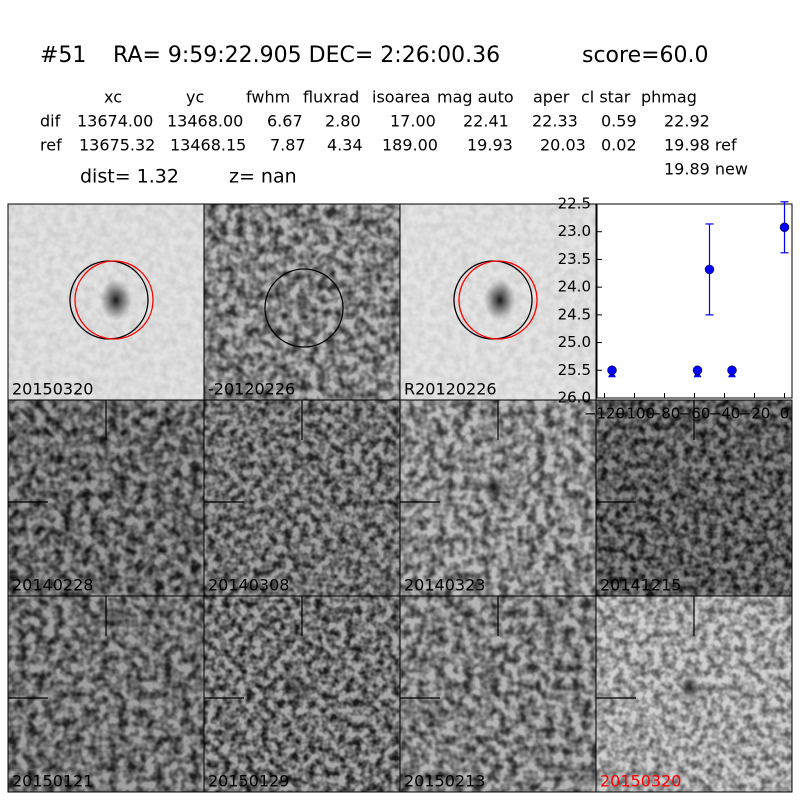 The height and width of the screenshot is (800, 800). Describe the element at coordinates (263, 177) in the screenshot. I see `redshift: z= nan` at that location.